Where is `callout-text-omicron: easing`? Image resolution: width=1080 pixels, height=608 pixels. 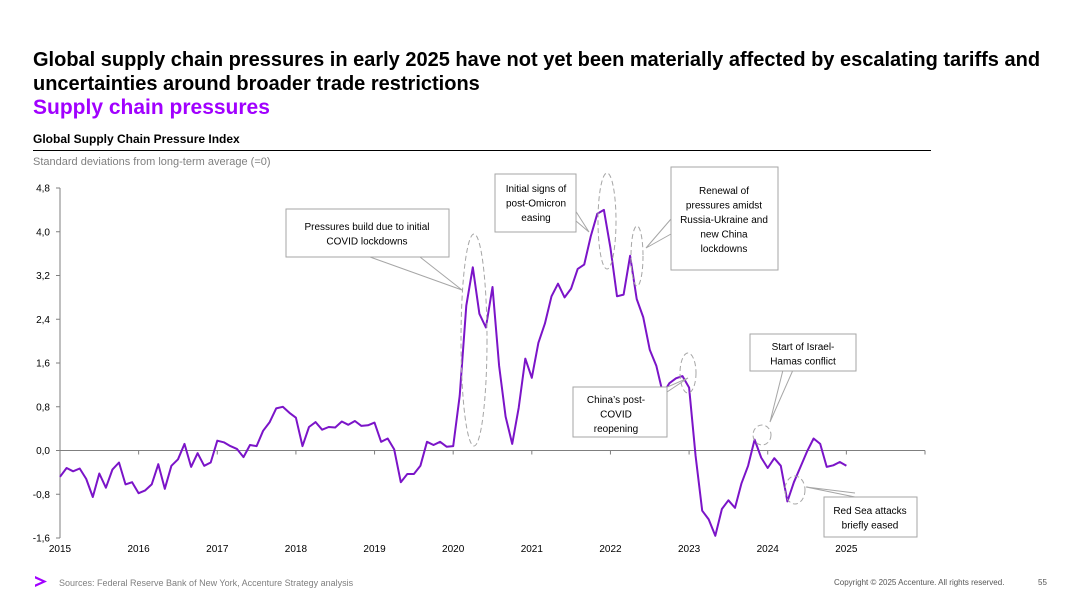
callout-text-omicron: easing is located at coordinates (535, 218).